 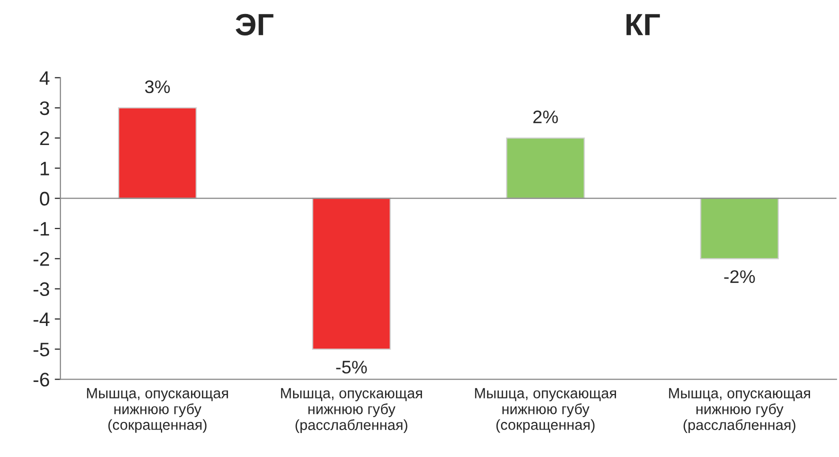 I want to click on y-tick-label: -6, so click(x=42, y=379).